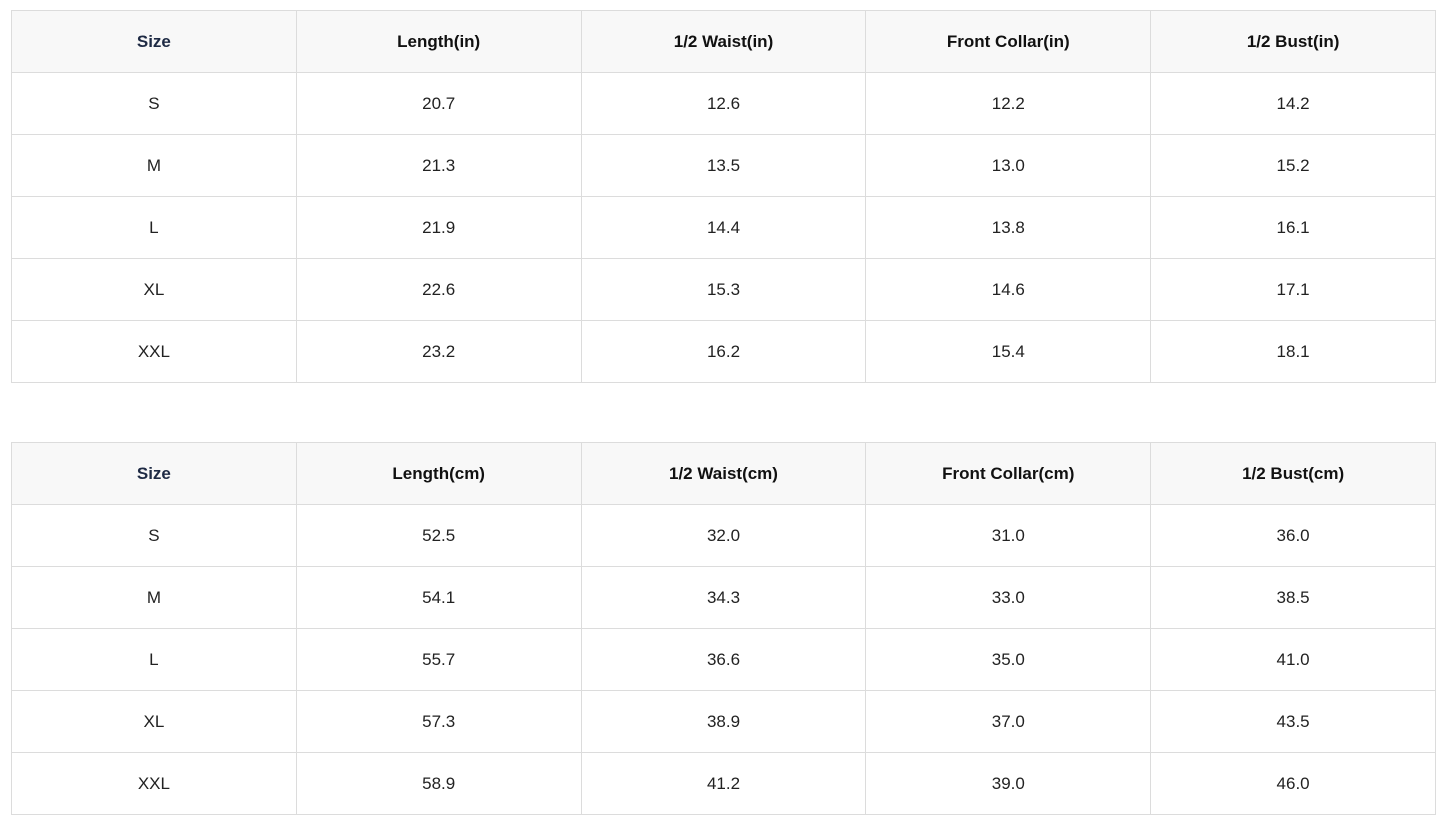  Describe the element at coordinates (1293, 165) in the screenshot. I see `cell-half-bust: 15.2` at that location.